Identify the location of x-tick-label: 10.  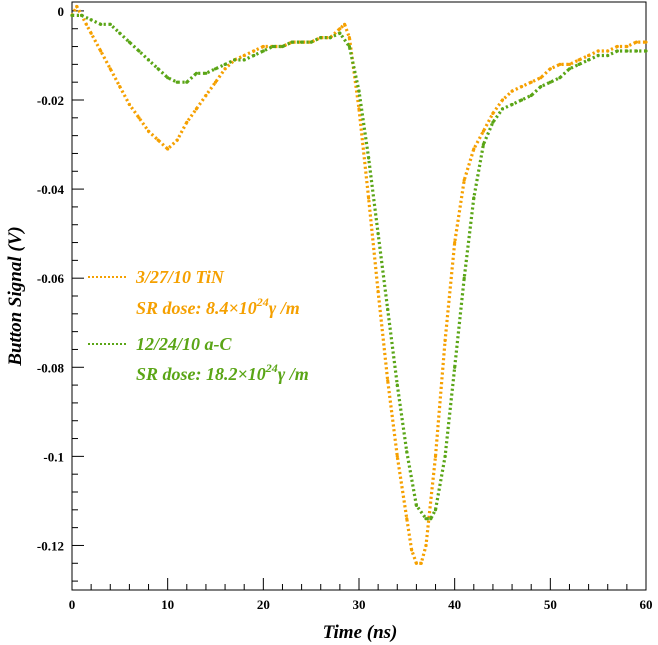
(167, 604).